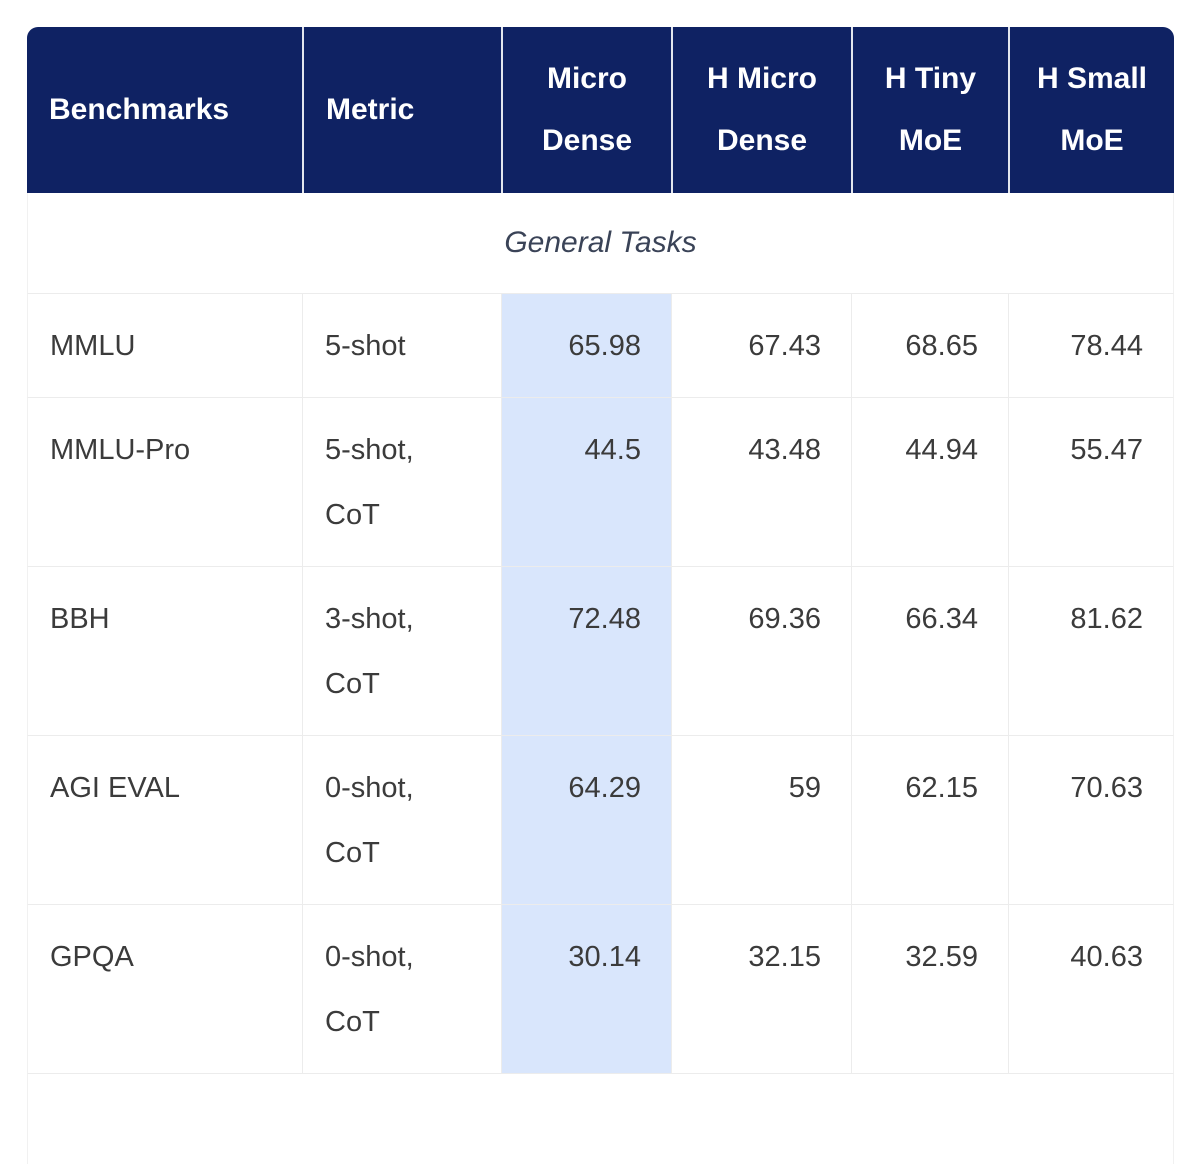 This screenshot has width=1200, height=1164. What do you see at coordinates (401, 346) in the screenshot?
I see `metric-cell: 5-shot` at bounding box center [401, 346].